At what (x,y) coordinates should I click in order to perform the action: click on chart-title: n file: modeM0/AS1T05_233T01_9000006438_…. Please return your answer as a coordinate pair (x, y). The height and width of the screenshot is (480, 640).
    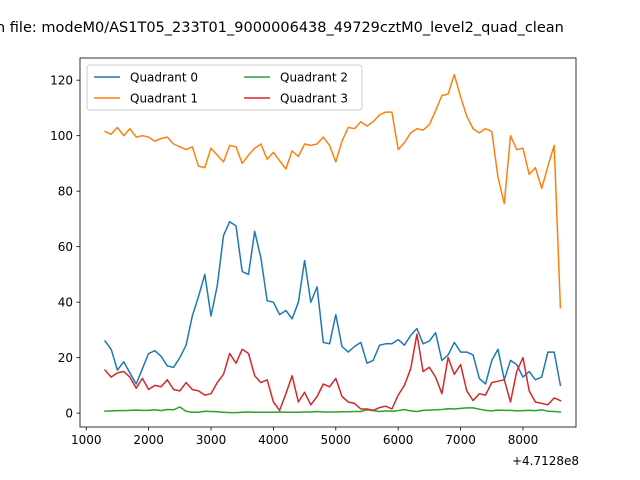
    Looking at the image, I should click on (282, 28).